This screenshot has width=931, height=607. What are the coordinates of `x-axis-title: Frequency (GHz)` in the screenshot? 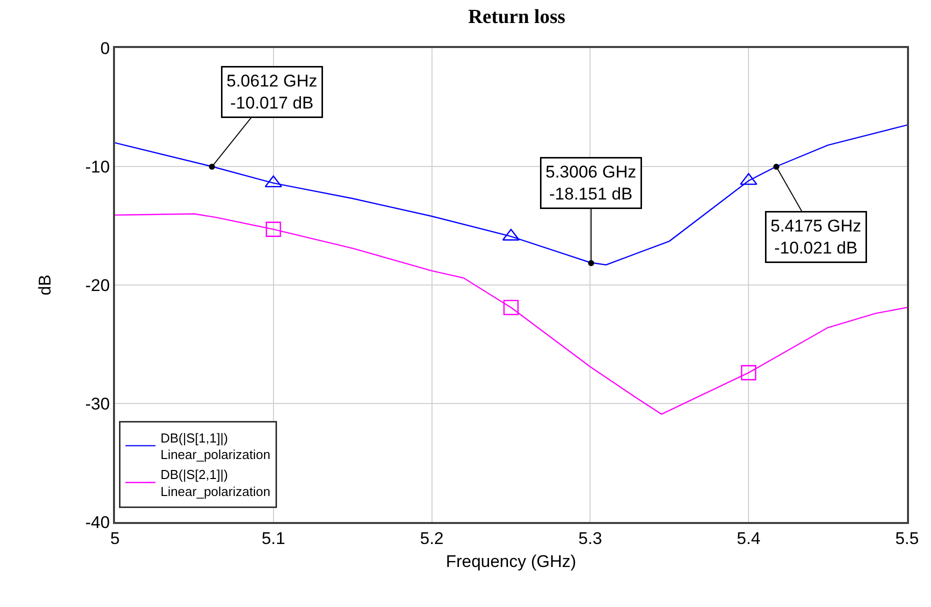 It's located at (511, 562).